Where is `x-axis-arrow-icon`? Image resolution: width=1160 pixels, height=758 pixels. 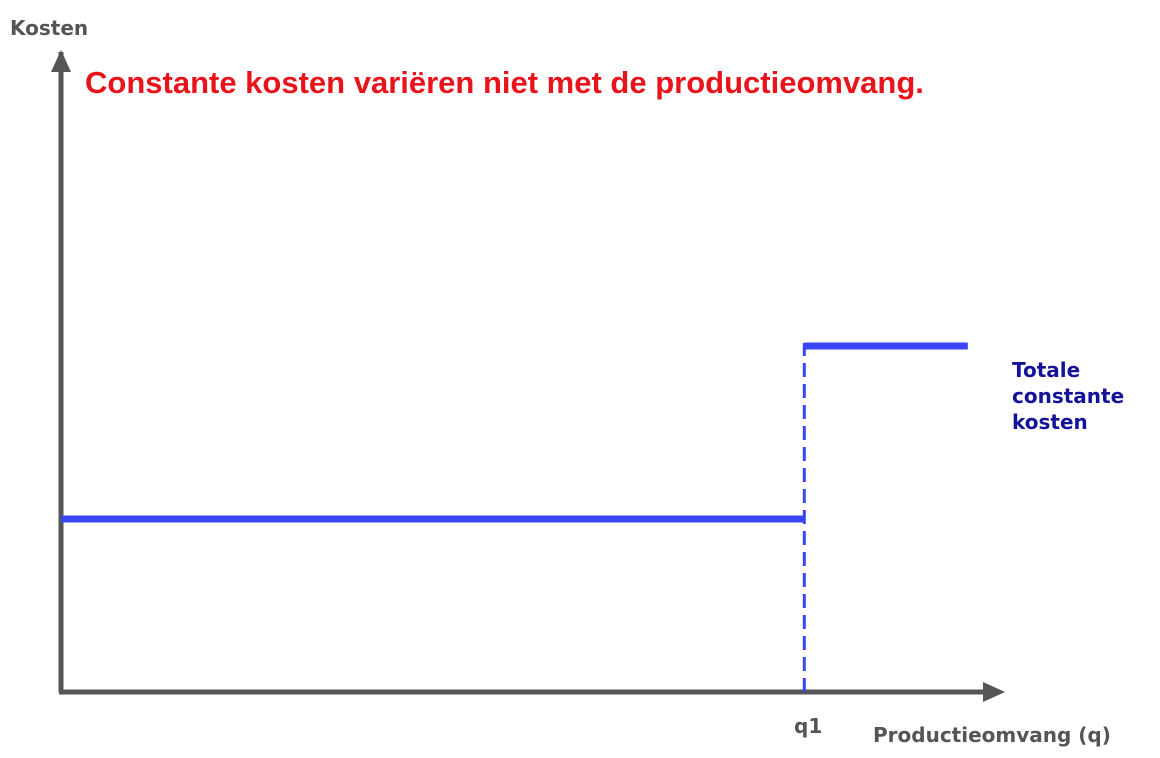
x-axis-arrow-icon is located at coordinates (994, 692).